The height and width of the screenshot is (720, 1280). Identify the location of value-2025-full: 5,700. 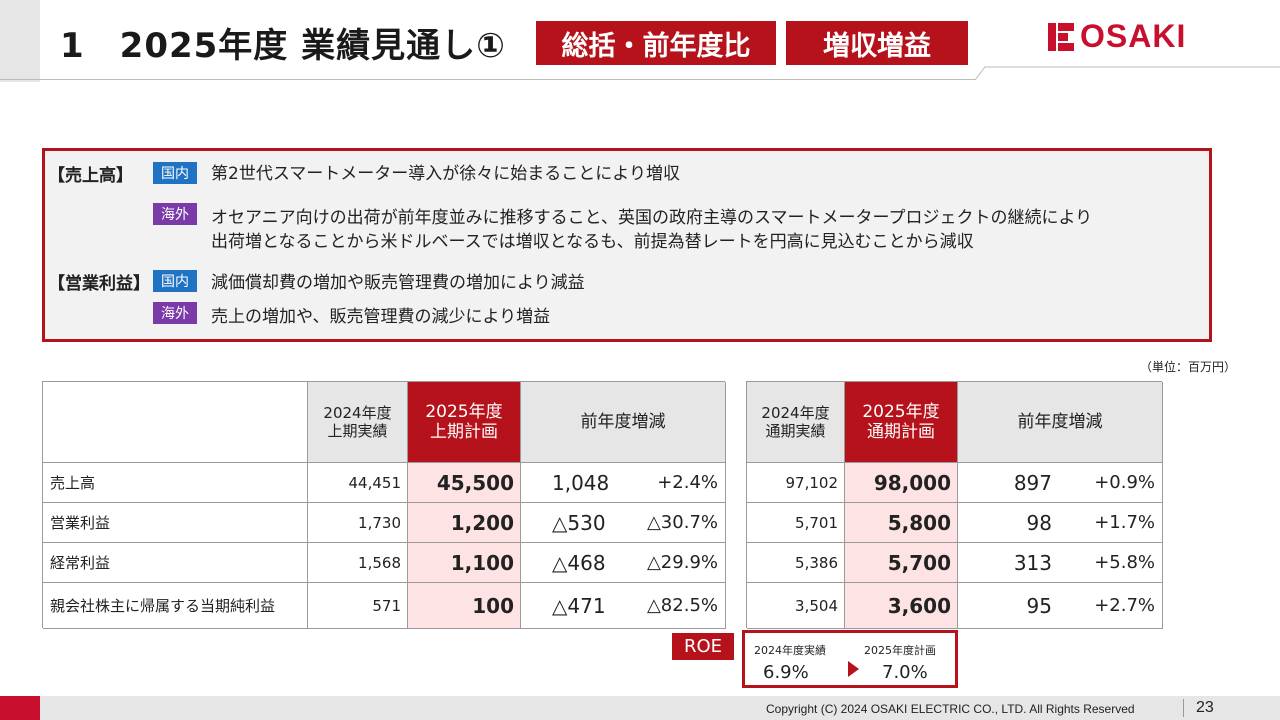
(901, 563).